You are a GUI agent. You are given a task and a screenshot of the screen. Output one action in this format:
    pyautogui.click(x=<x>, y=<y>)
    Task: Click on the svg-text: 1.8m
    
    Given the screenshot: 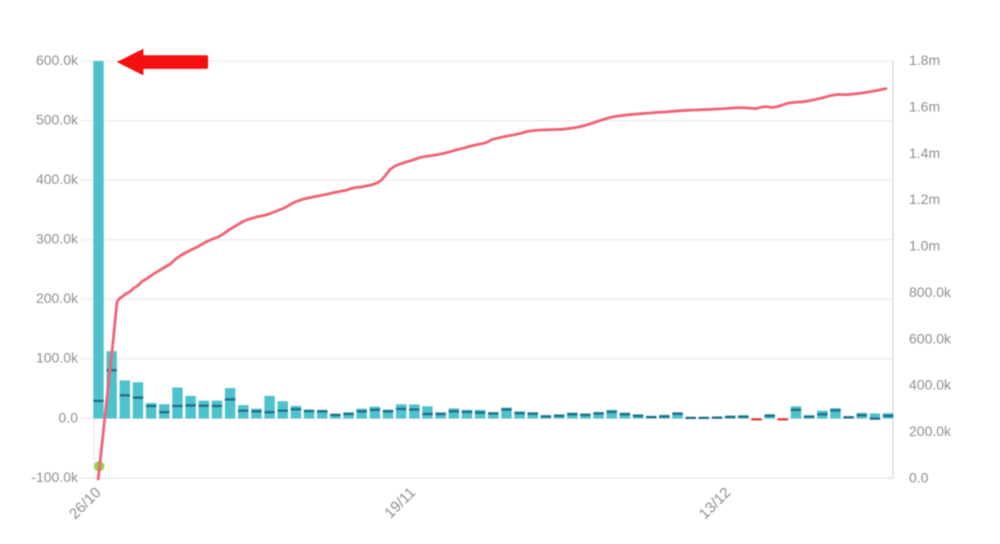 What is the action you would take?
    pyautogui.click(x=924, y=60)
    